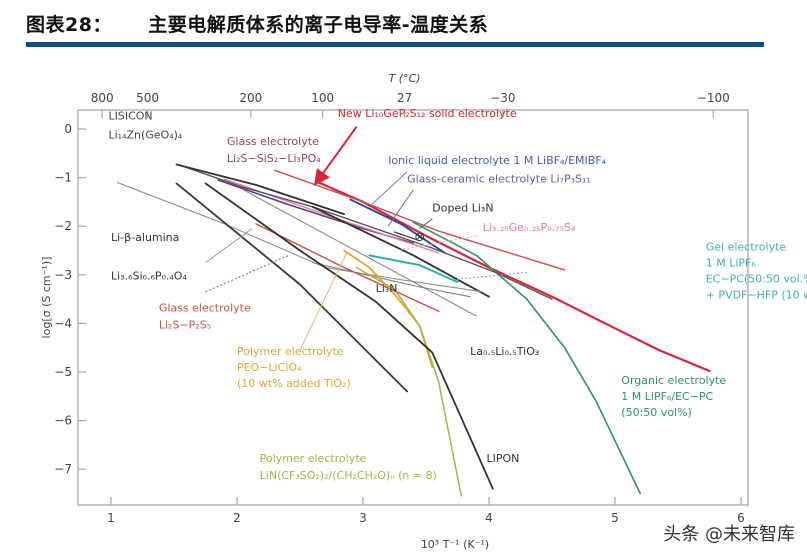 The image size is (807, 556). What do you see at coordinates (756, 295) in the screenshot?
I see `annotation-label: + PVDF−HFP (10 wt%)` at bounding box center [756, 295].